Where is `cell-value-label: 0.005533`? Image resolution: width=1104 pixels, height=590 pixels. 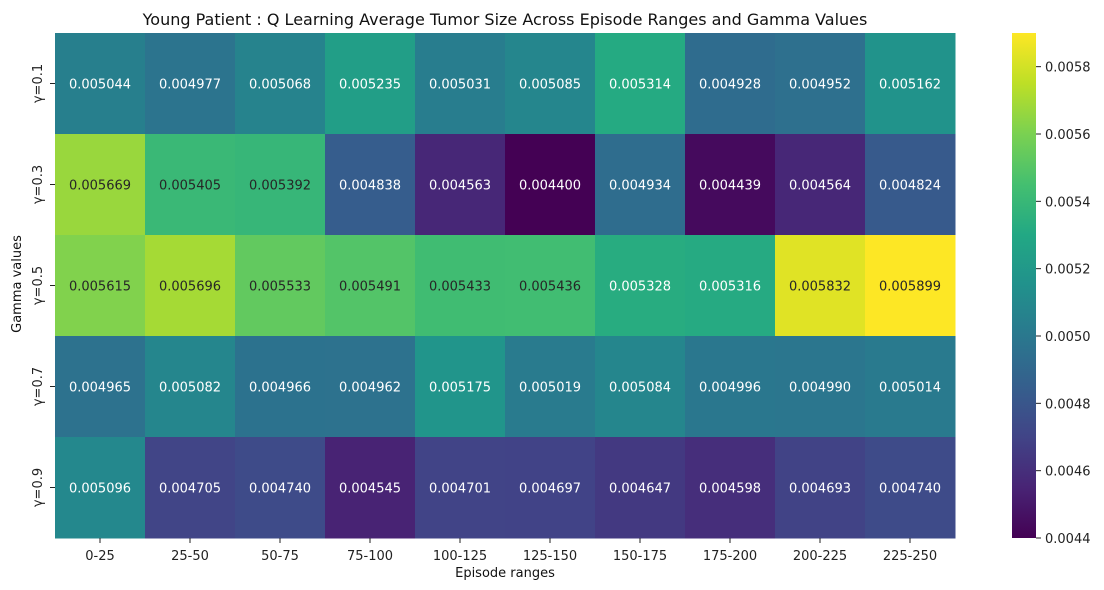
cell-value-label: 0.005533 is located at coordinates (280, 287).